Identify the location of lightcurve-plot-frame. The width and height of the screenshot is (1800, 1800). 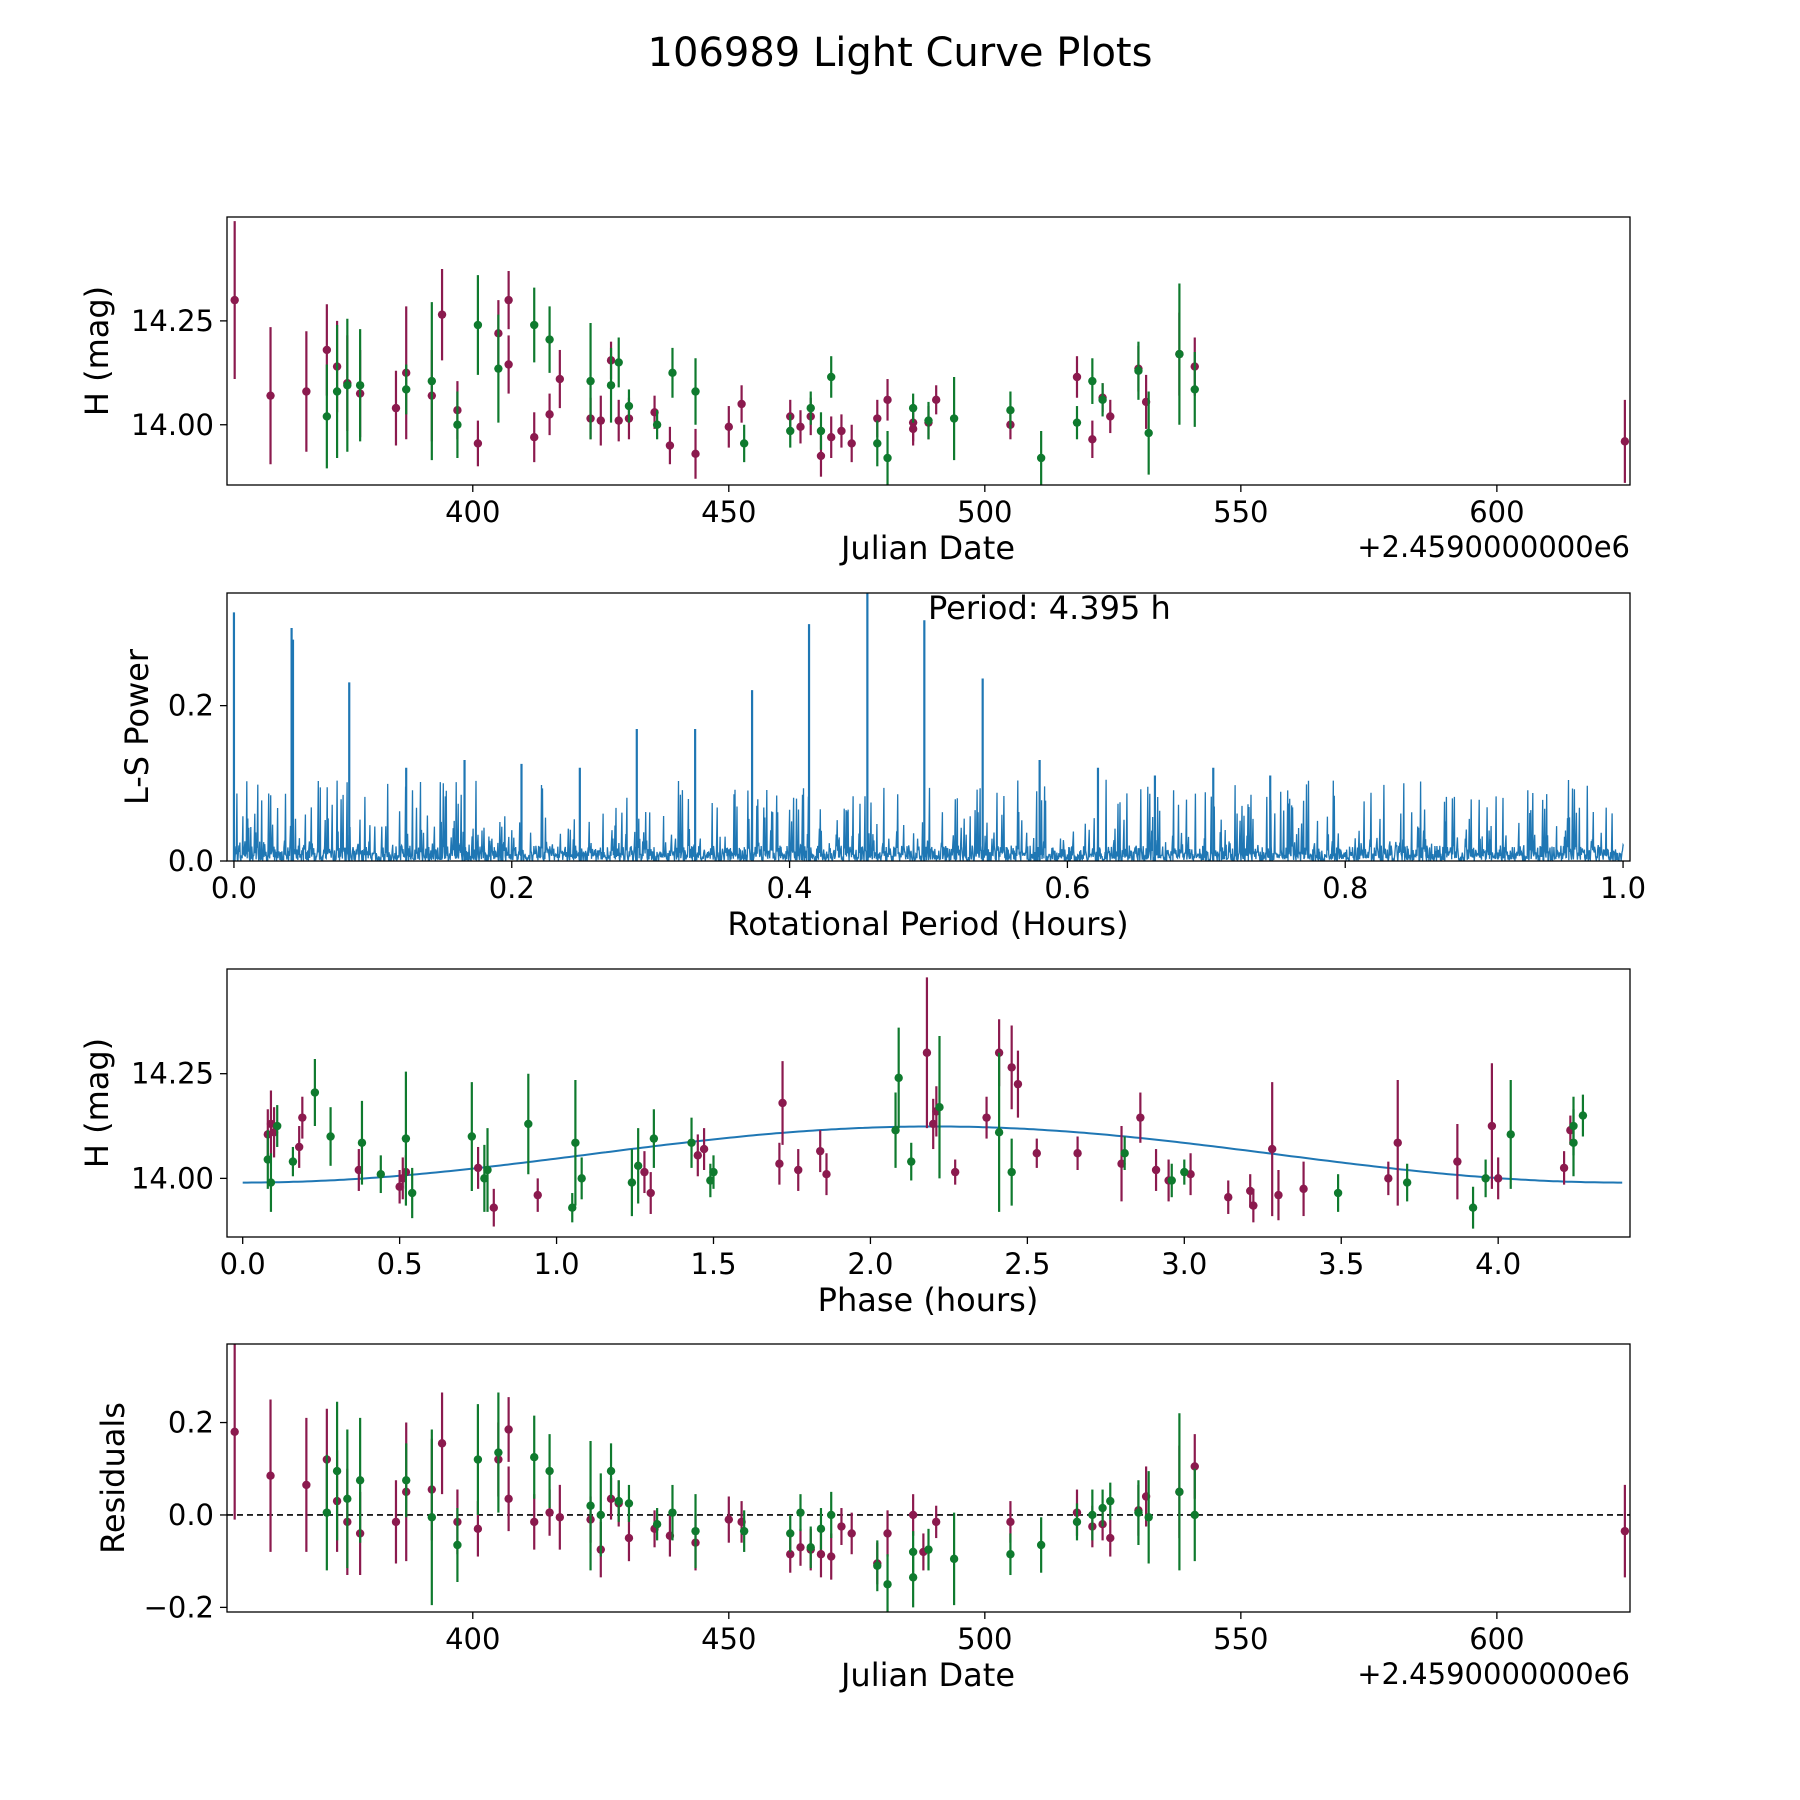
(928, 351).